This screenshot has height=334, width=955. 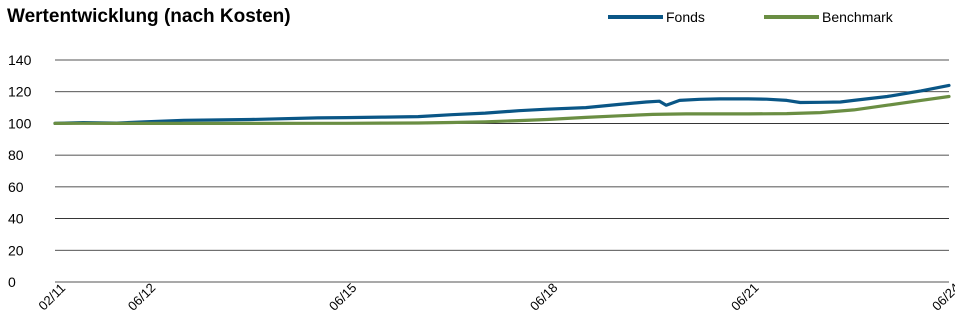 I want to click on x-tick-label-1: 06/12, so click(x=142, y=297).